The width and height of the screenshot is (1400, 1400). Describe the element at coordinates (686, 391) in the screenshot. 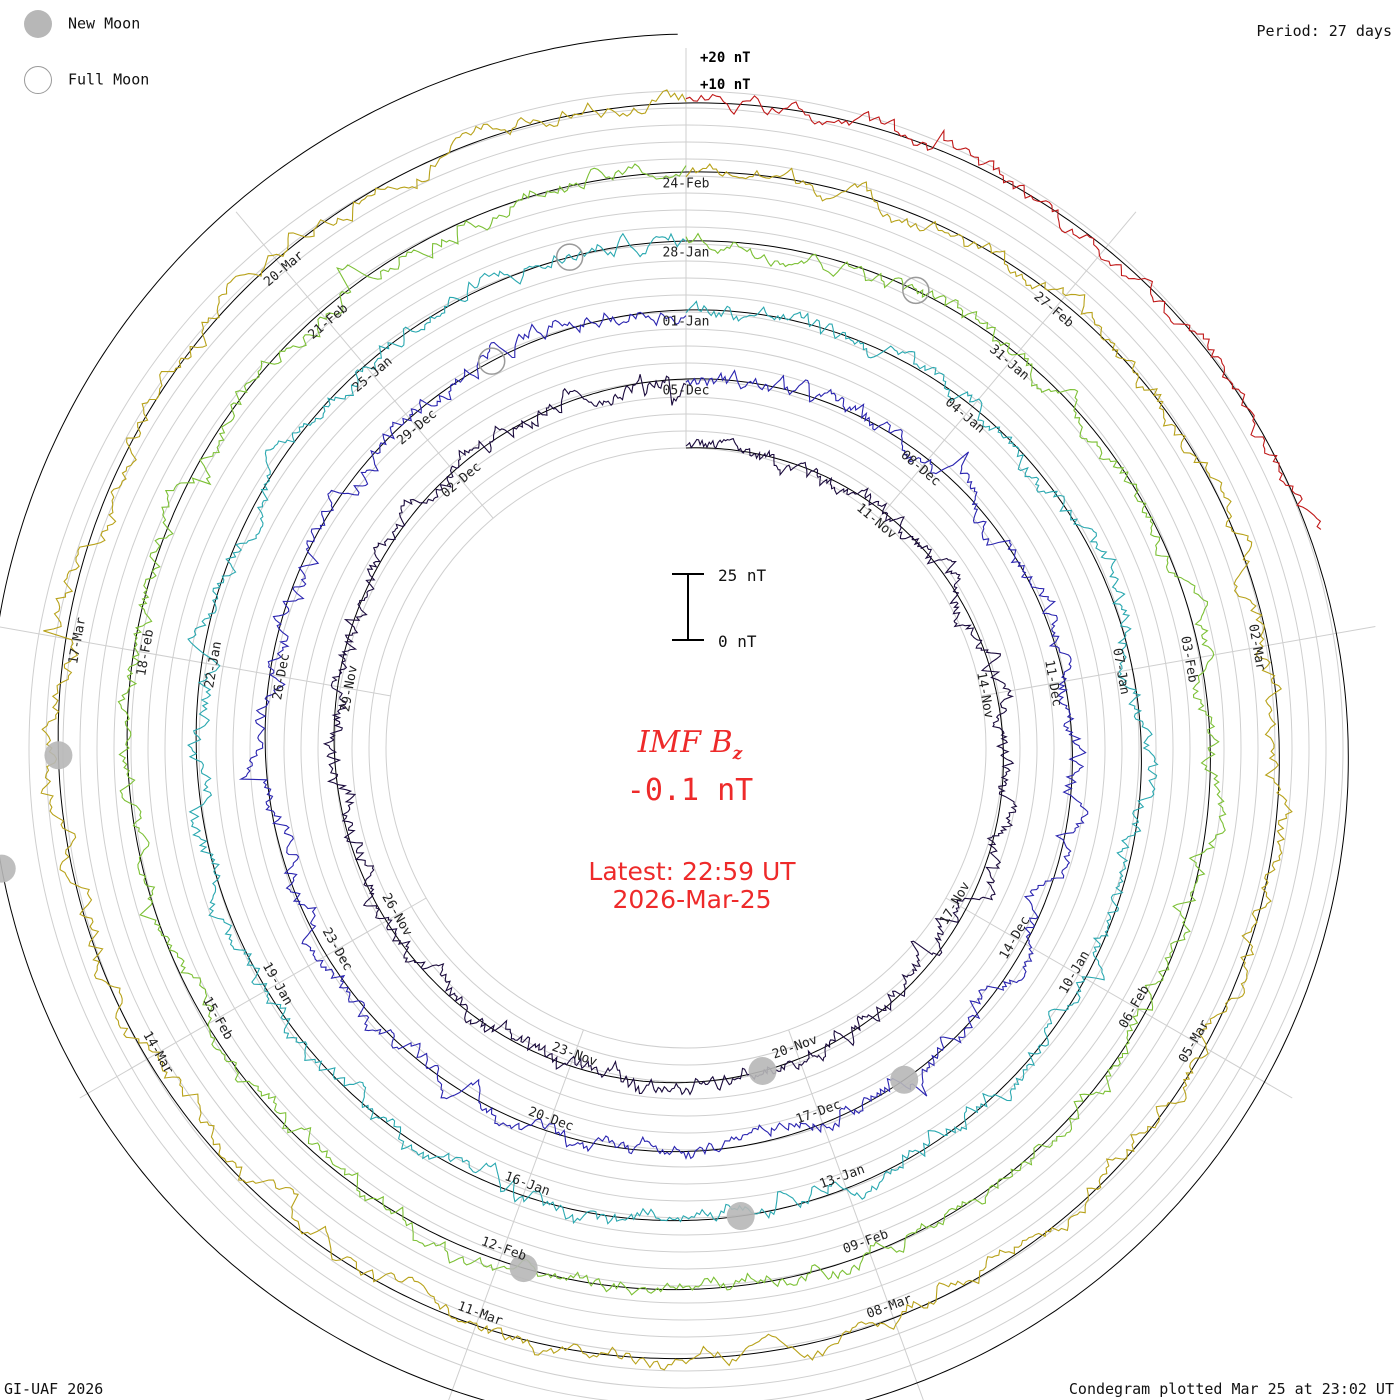

I see `date-label: 05-Dec` at that location.